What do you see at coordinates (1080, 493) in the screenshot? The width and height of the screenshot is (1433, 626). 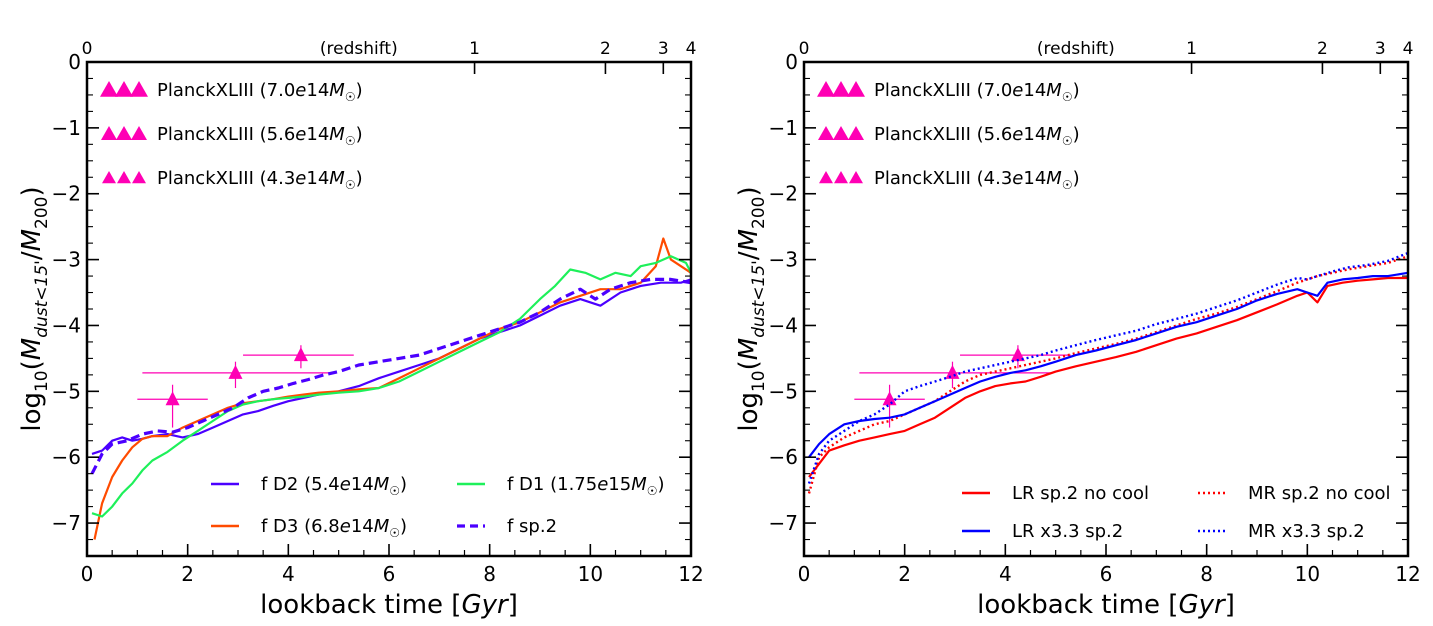 I see `legend-label: LR sp.2 no cool` at bounding box center [1080, 493].